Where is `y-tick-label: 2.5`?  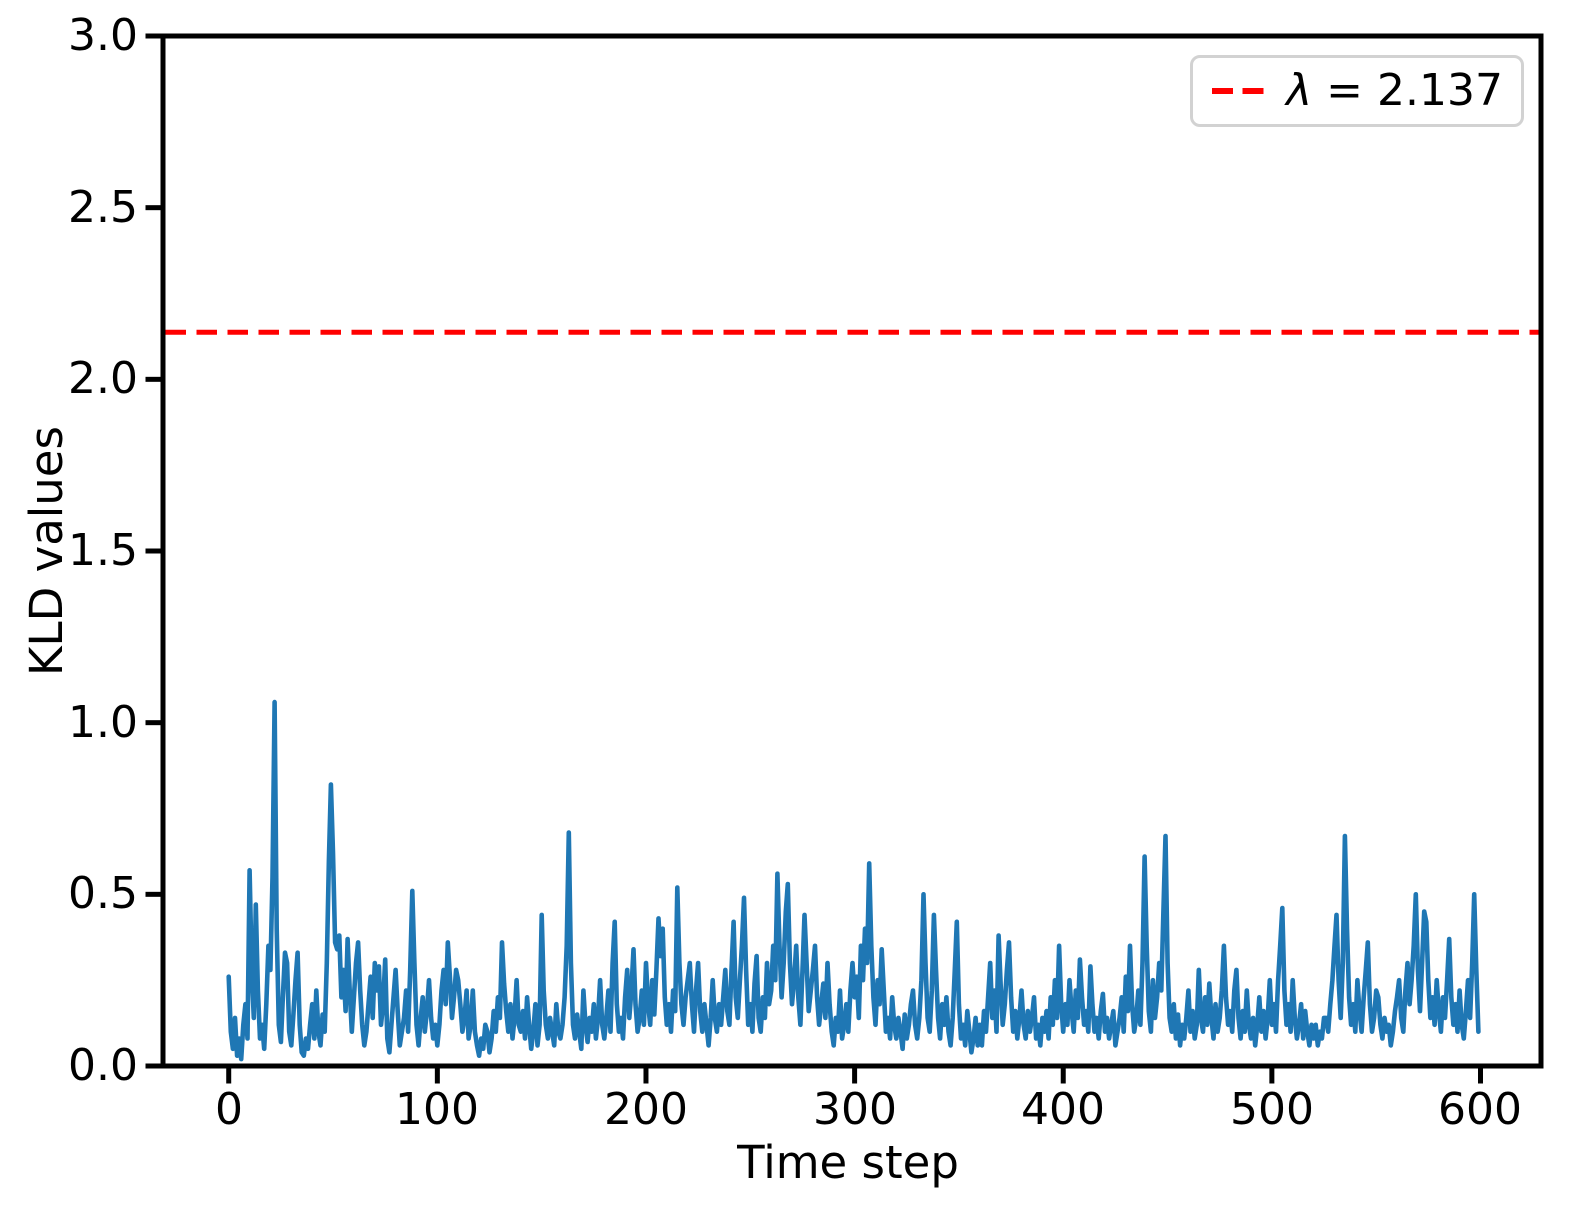
y-tick-label: 2.5 is located at coordinates (103, 207).